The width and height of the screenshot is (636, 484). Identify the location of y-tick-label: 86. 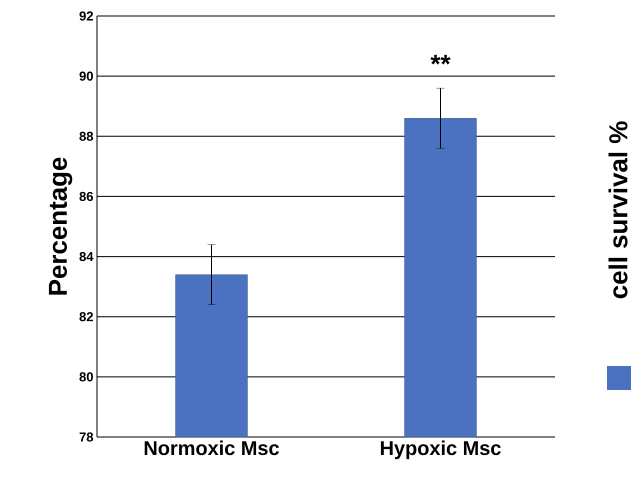
(86, 197).